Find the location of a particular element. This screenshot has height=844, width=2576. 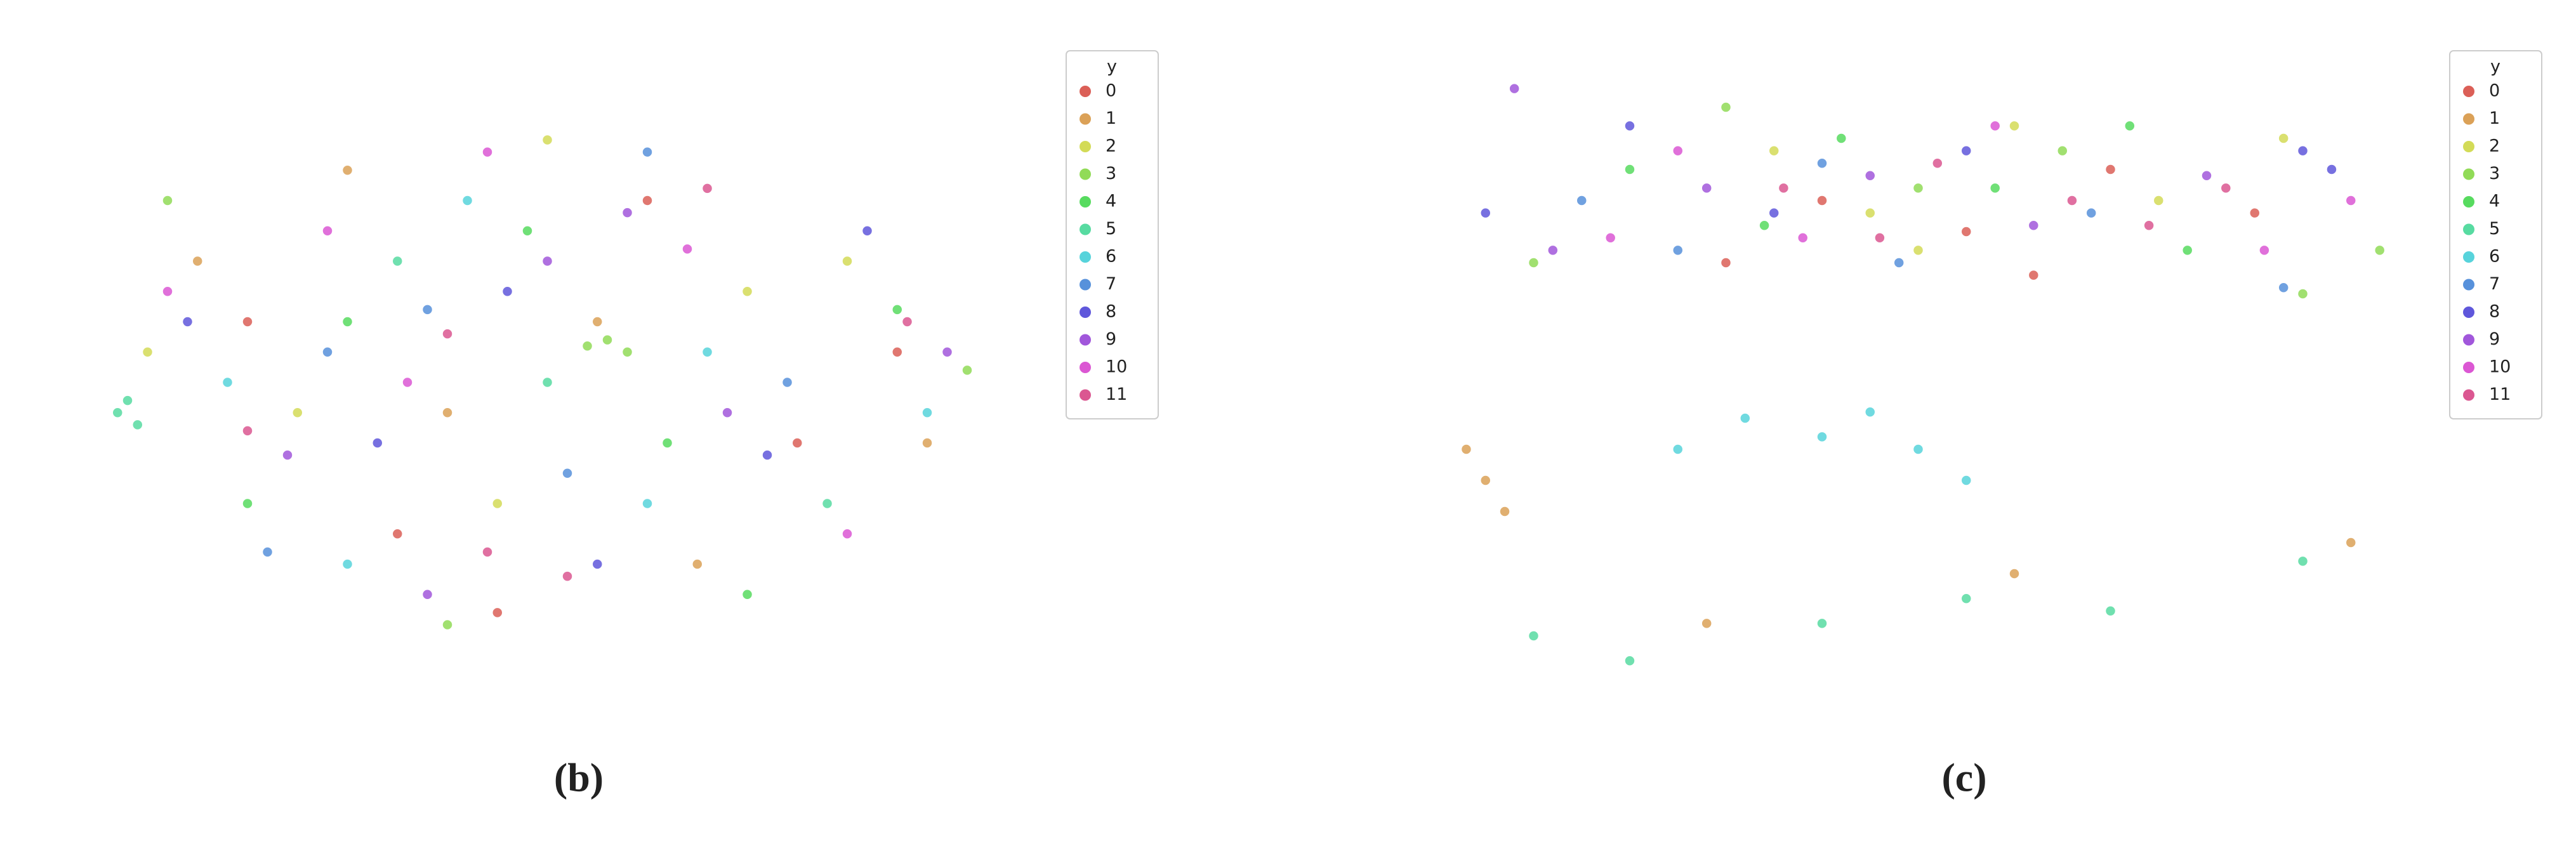

legend-label: 7 is located at coordinates (1111, 284).